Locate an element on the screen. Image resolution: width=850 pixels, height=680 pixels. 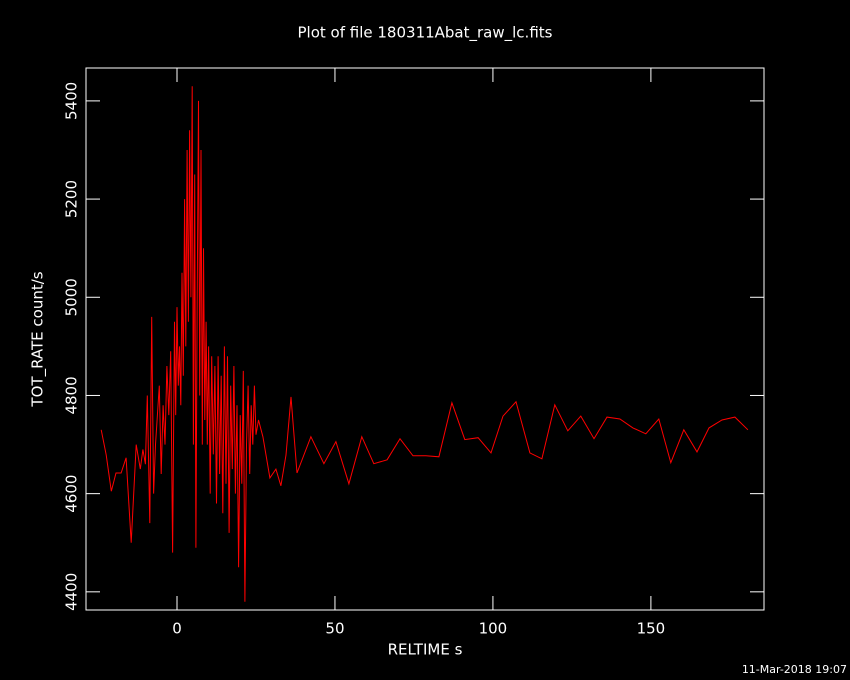
timestamp: 11-Mar-2018 19:07 is located at coordinates (794, 669).